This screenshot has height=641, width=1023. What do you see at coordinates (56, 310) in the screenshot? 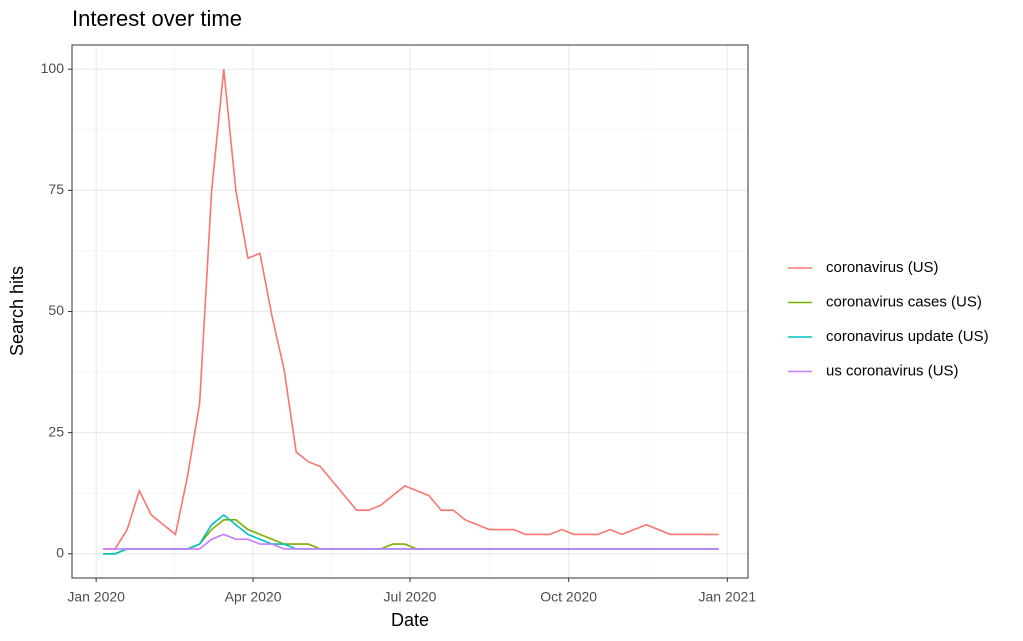
I see `y-tick-label: 50` at bounding box center [56, 310].